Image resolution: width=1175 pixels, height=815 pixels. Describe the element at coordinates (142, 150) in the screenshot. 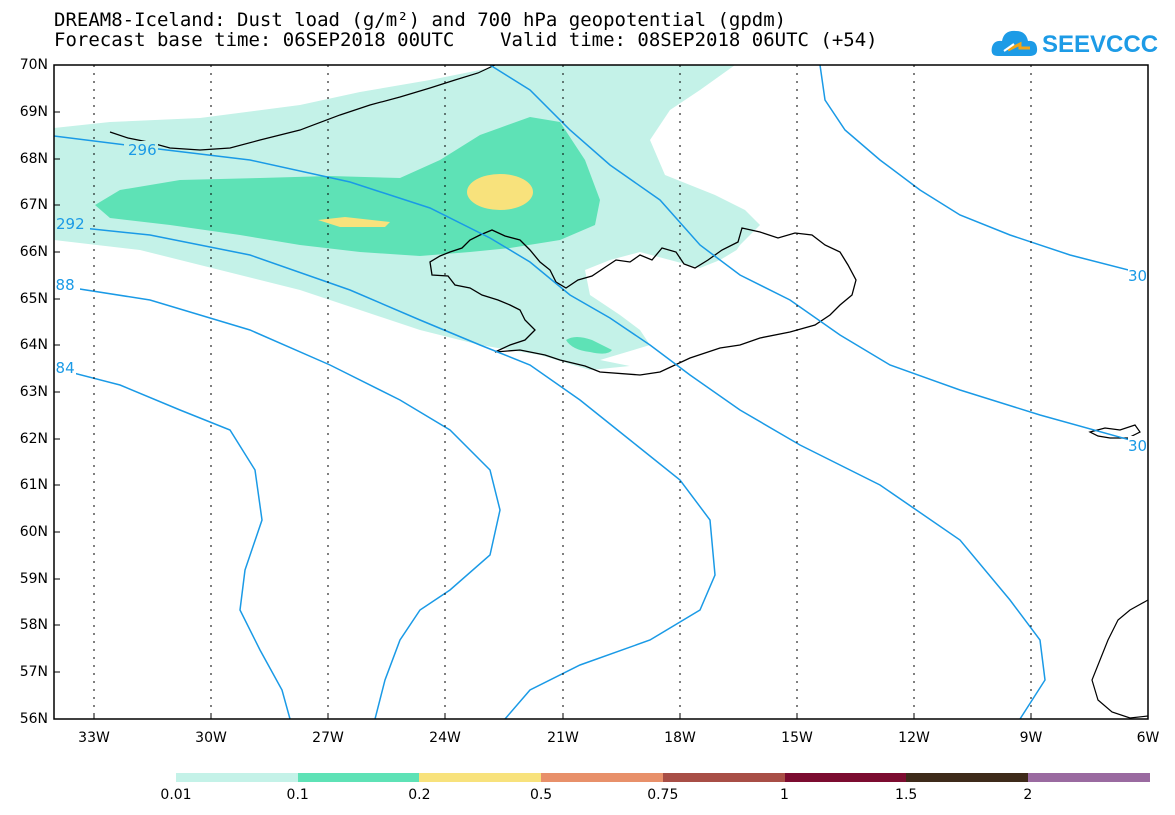

I see `contour-label-296: 296` at that location.